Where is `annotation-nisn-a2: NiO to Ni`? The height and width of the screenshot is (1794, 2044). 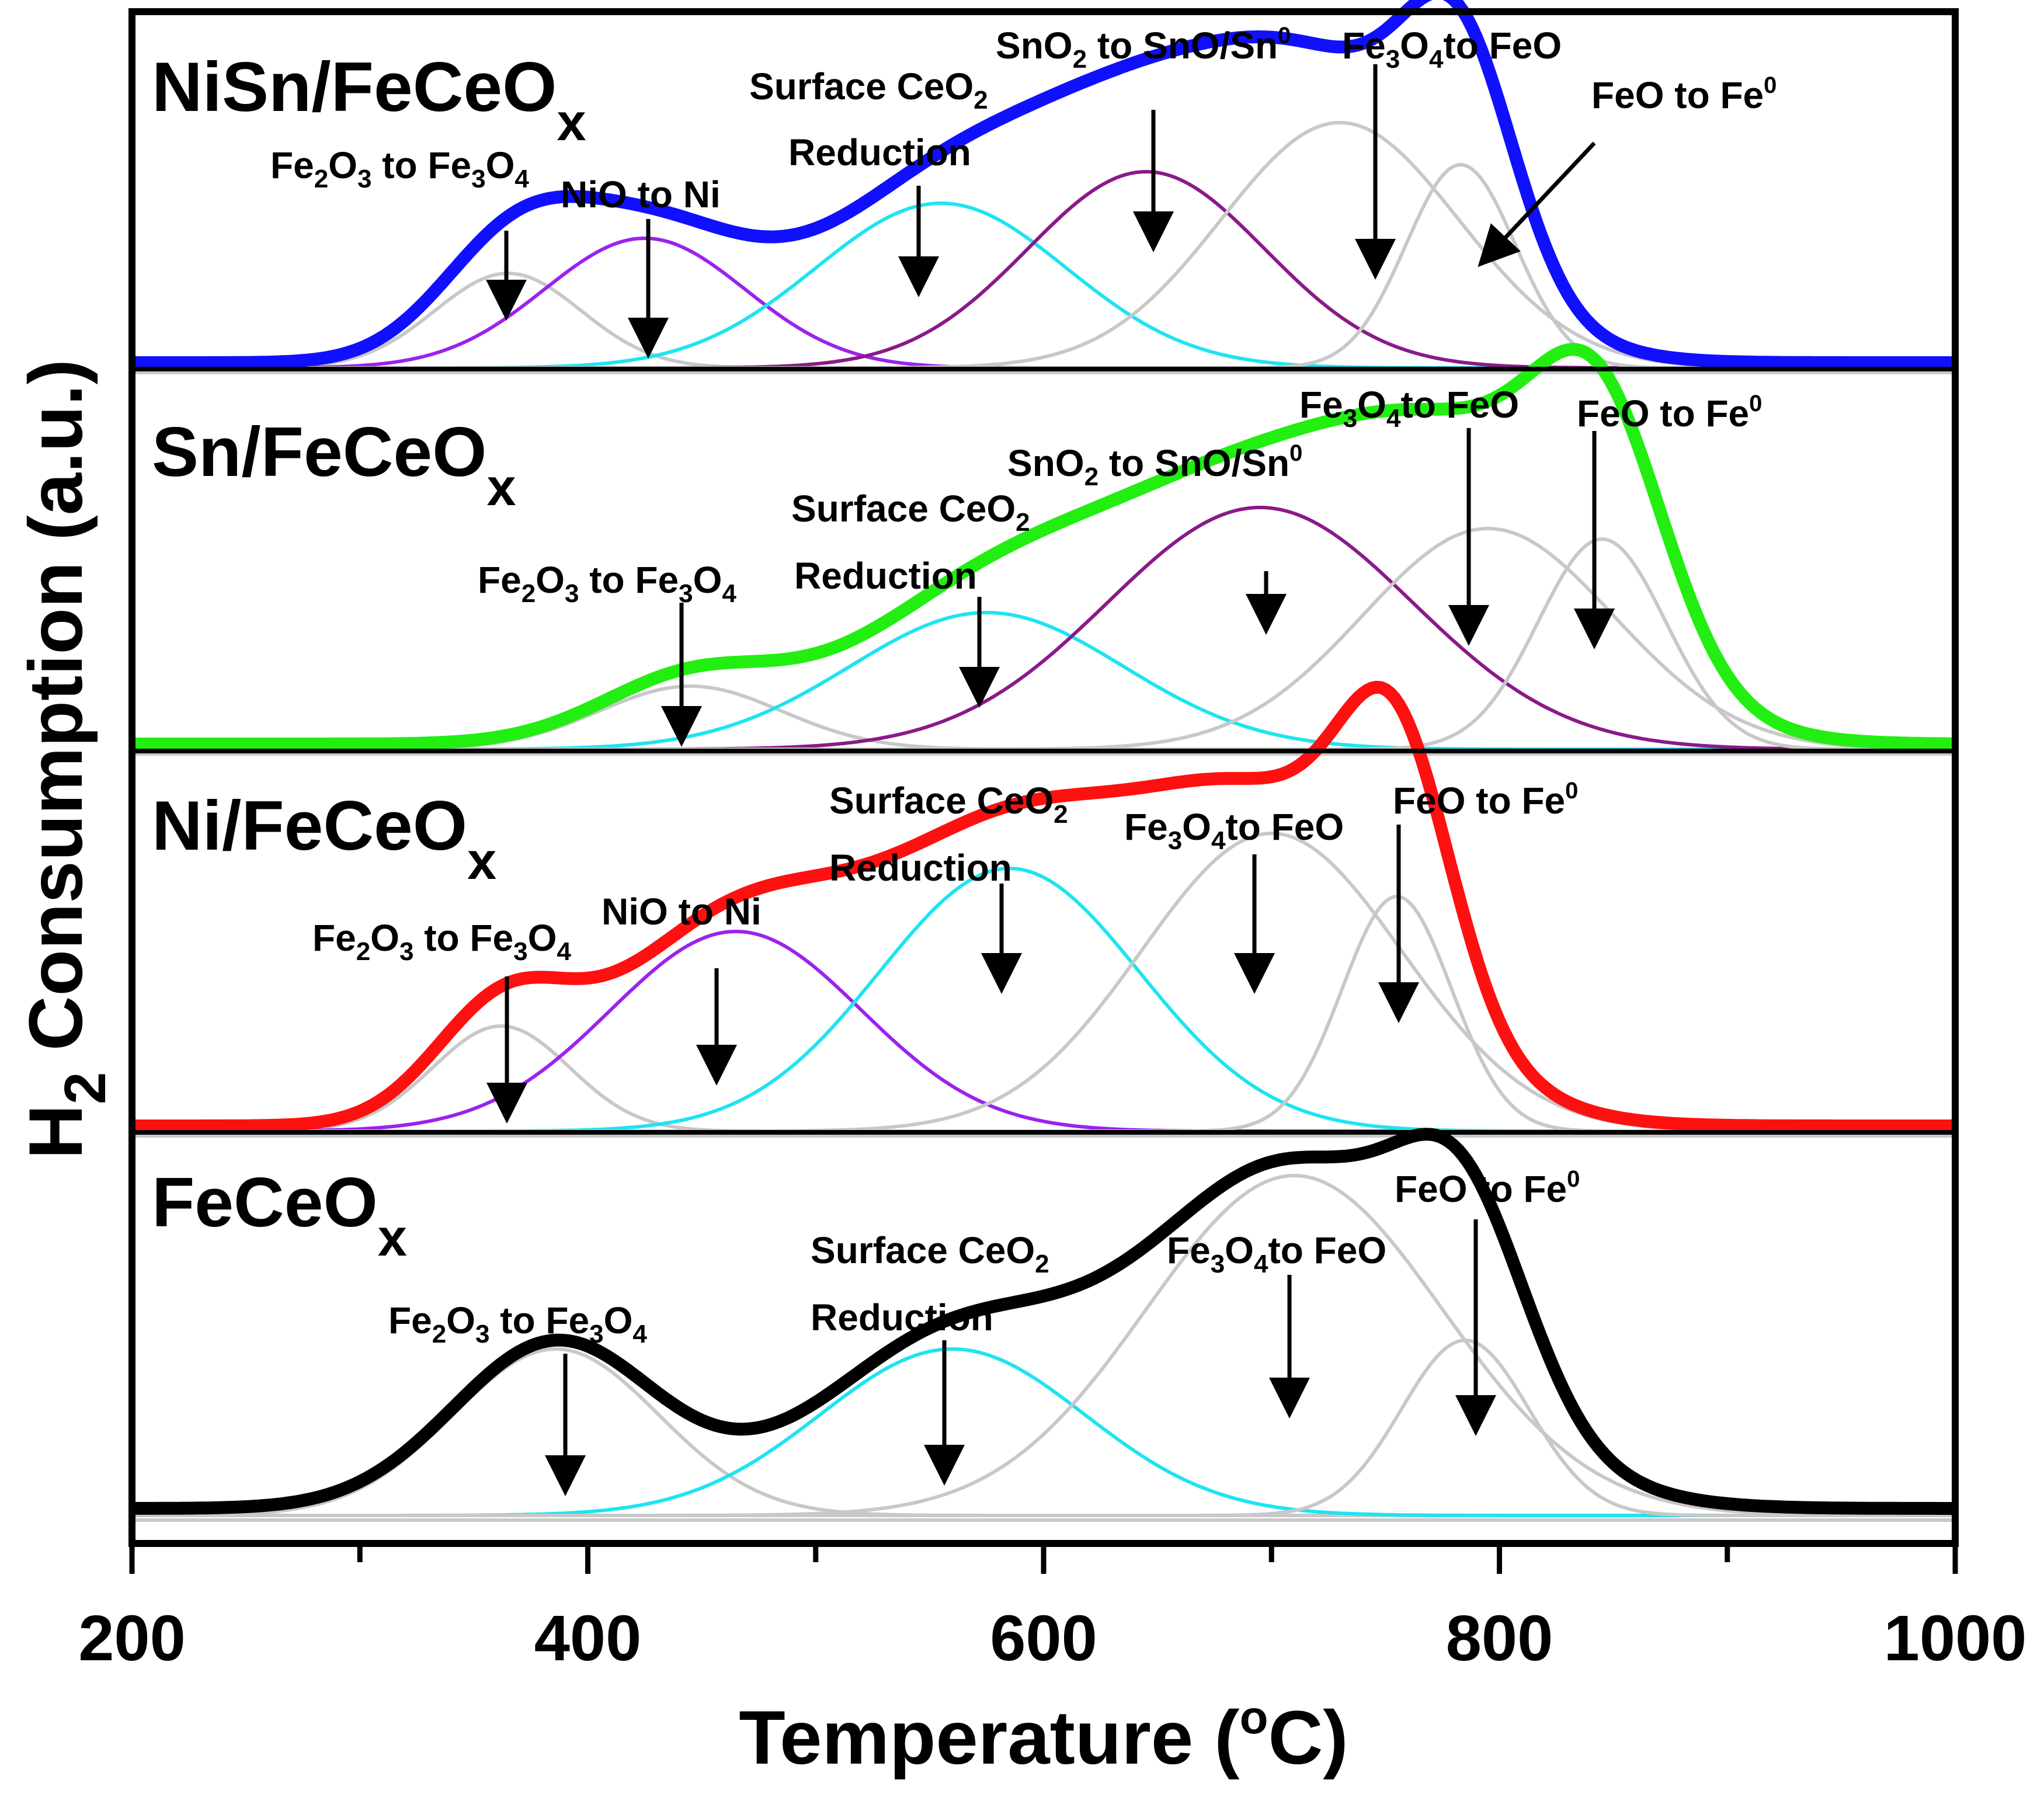
annotation-nisn-a2: NiO to Ni is located at coordinates (641, 194).